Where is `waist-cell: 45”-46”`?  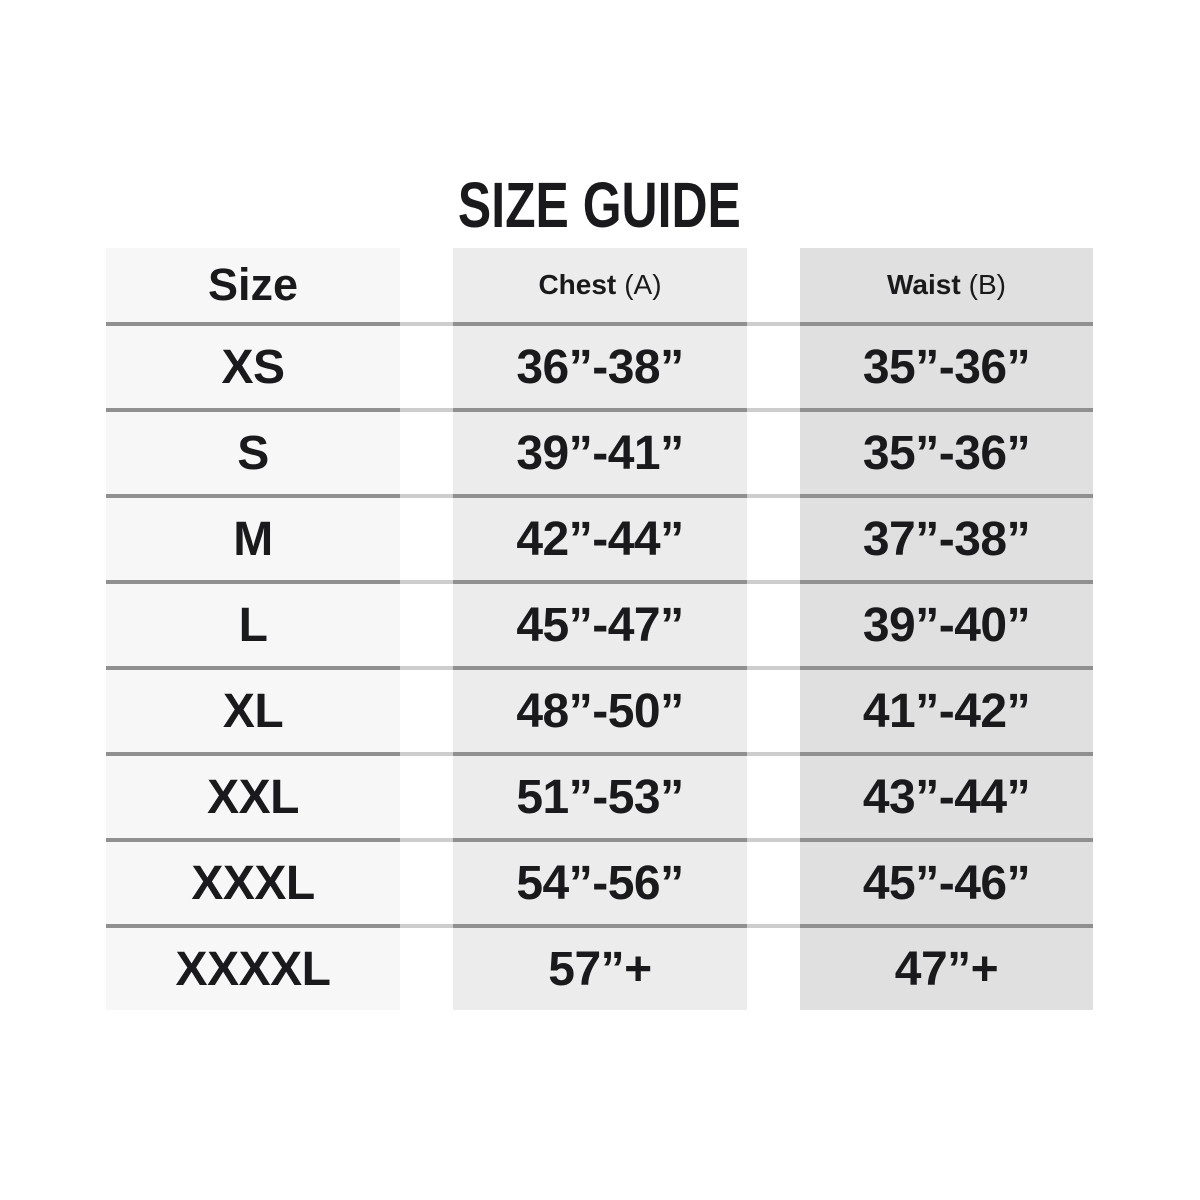 waist-cell: 45”-46” is located at coordinates (946, 883).